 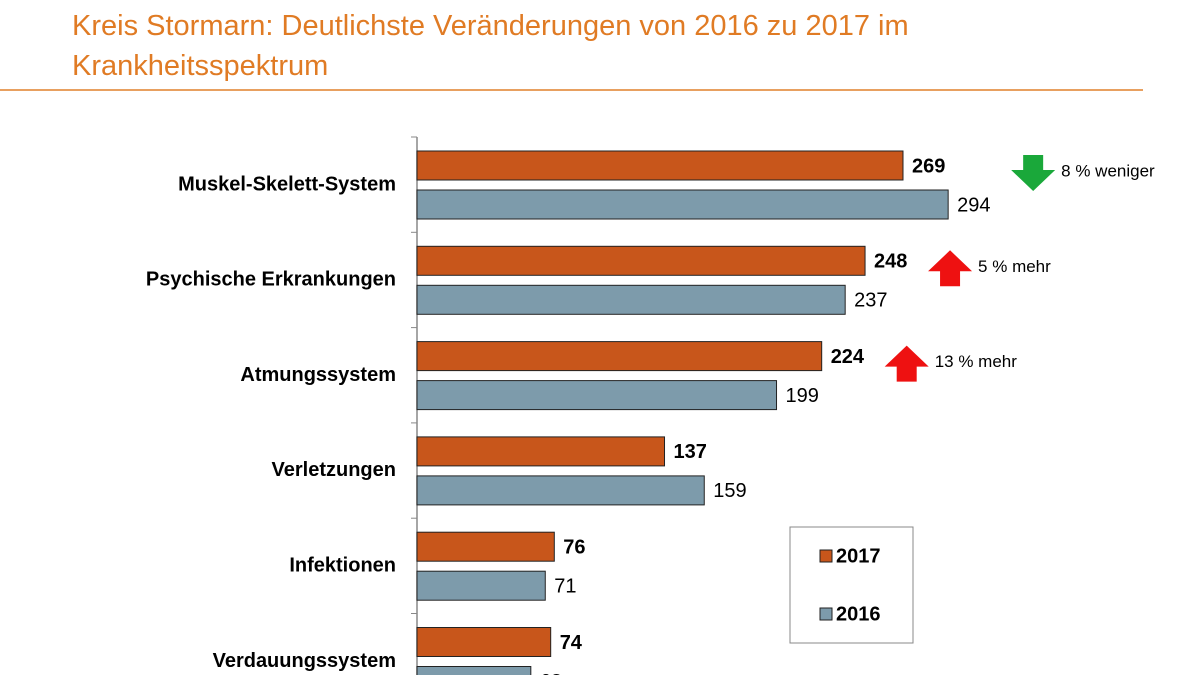 I want to click on annotation: 13 % mehr, so click(x=976, y=361).